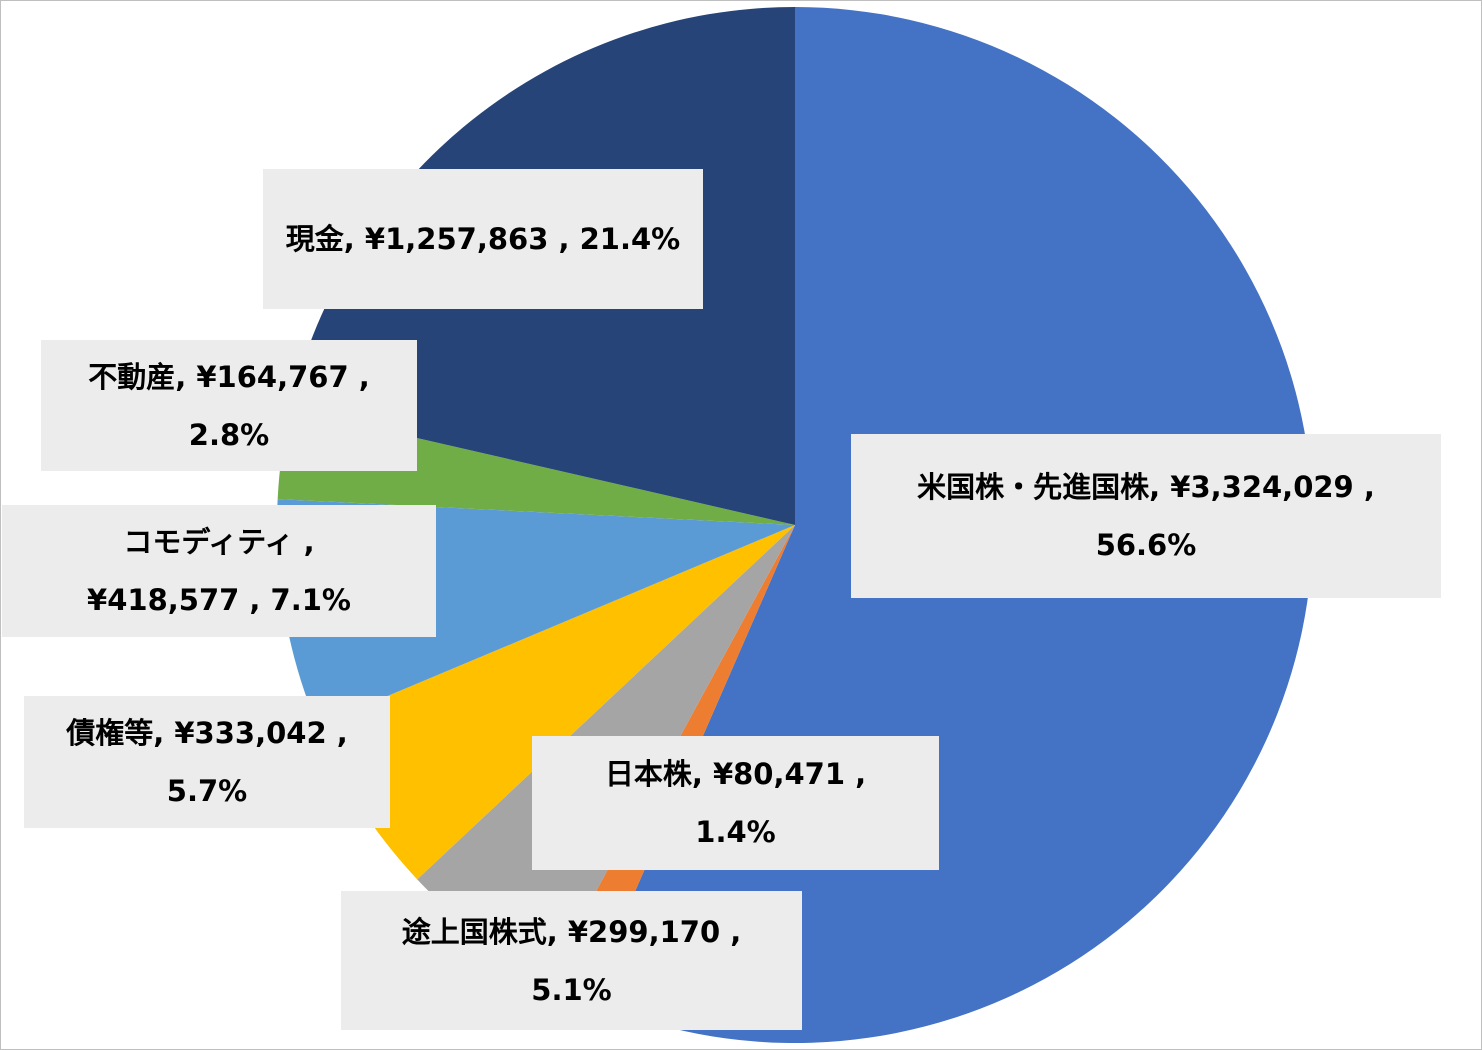 This screenshot has width=1482, height=1050. Describe the element at coordinates (207, 762) in the screenshot. I see `data-label-bonds: 債権等, ¥333,042 , 5.7%` at that location.